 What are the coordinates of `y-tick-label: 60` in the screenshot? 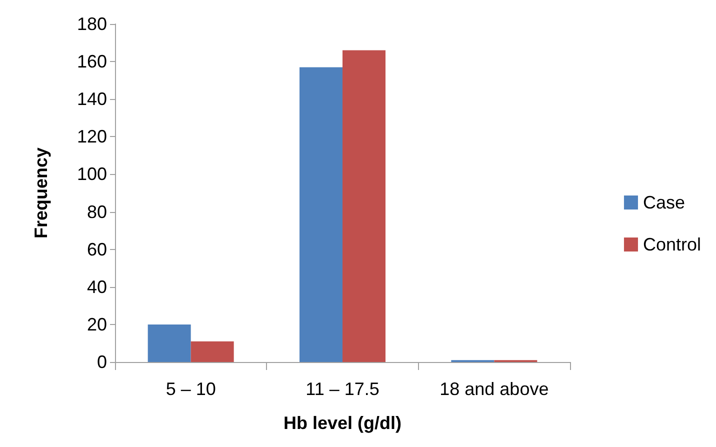 It's located at (96, 249).